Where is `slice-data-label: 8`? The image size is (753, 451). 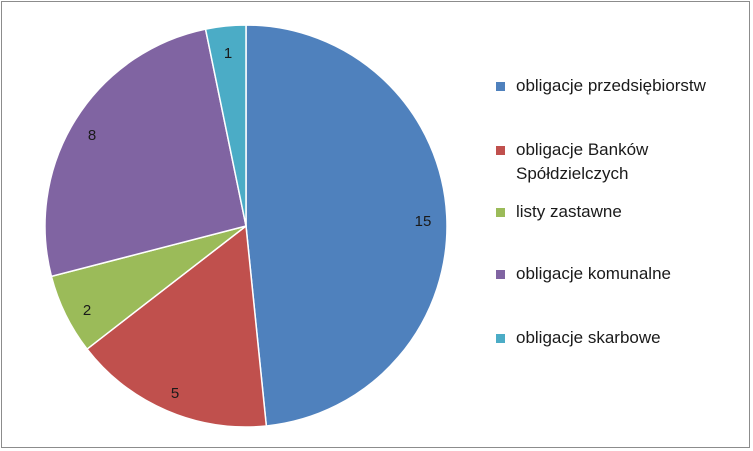 slice-data-label: 8 is located at coordinates (92, 135).